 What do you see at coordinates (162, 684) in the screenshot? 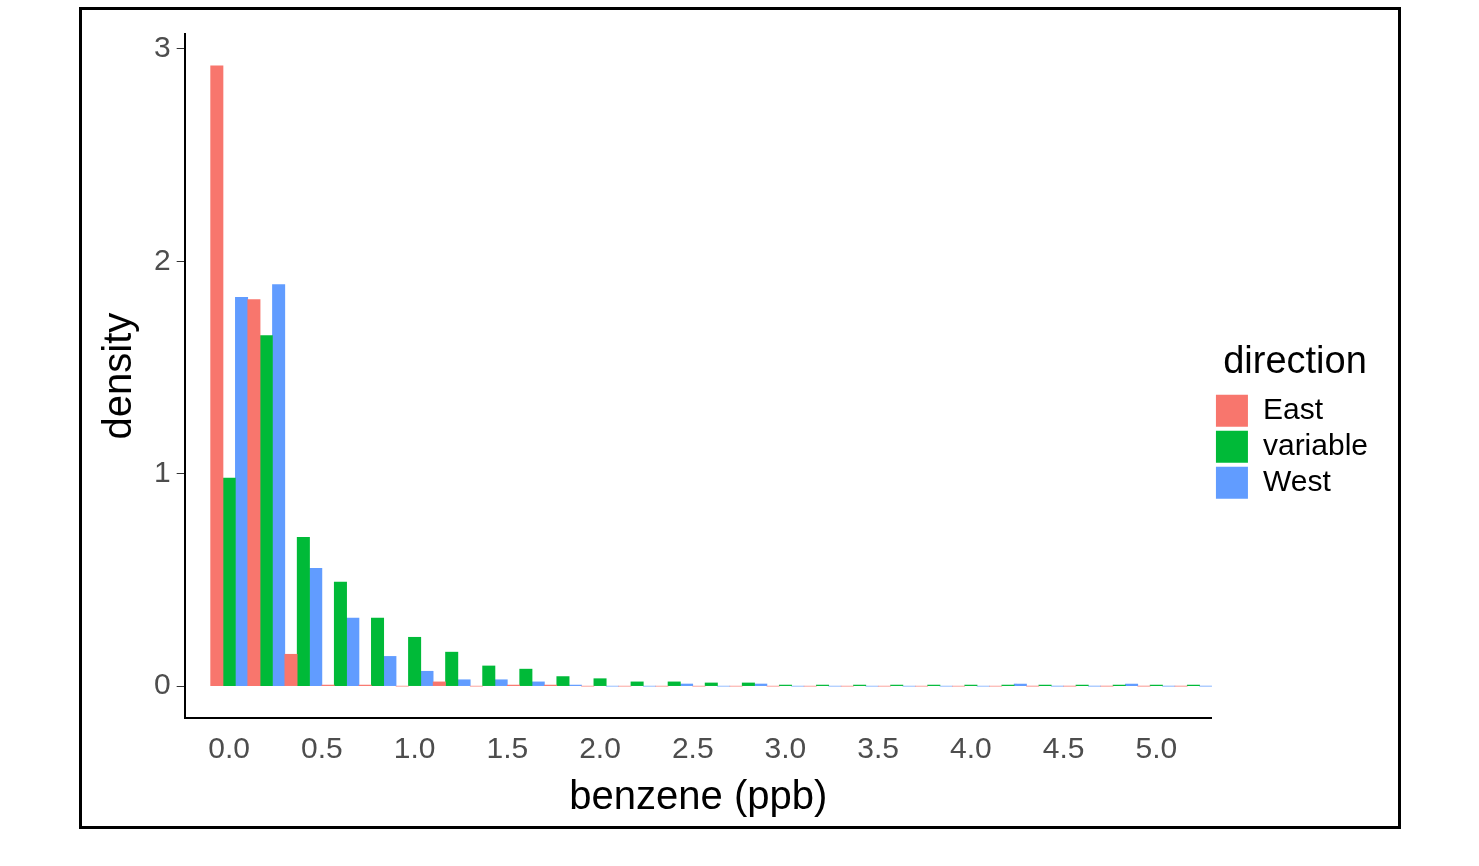
I see `y-tick-label: 0` at bounding box center [162, 684].